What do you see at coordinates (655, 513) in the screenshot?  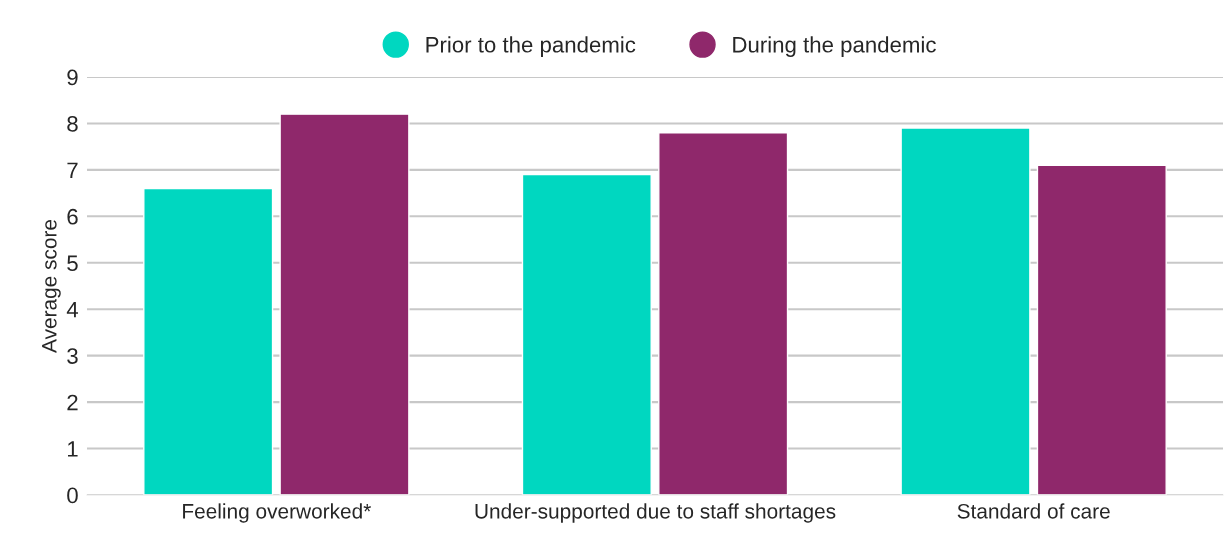 I see `x-tick-label: Under-supported due to staff shortages` at bounding box center [655, 513].